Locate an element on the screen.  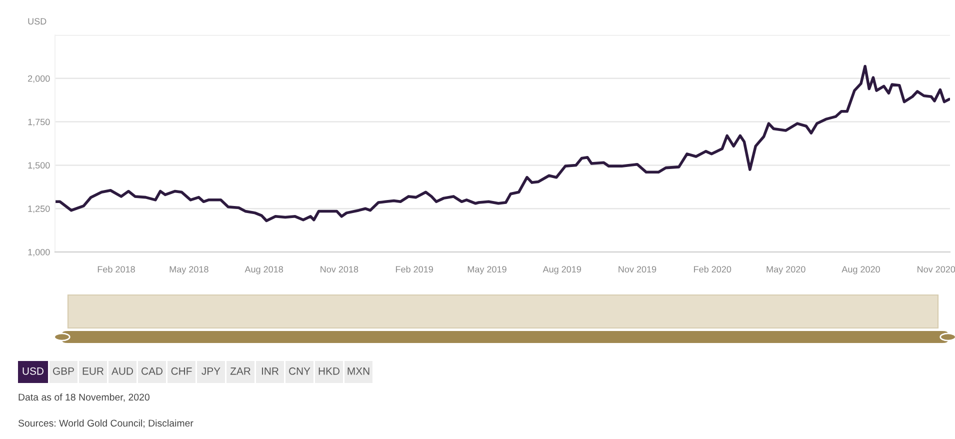
x-tick-label: Aug 2020 is located at coordinates (861, 270).